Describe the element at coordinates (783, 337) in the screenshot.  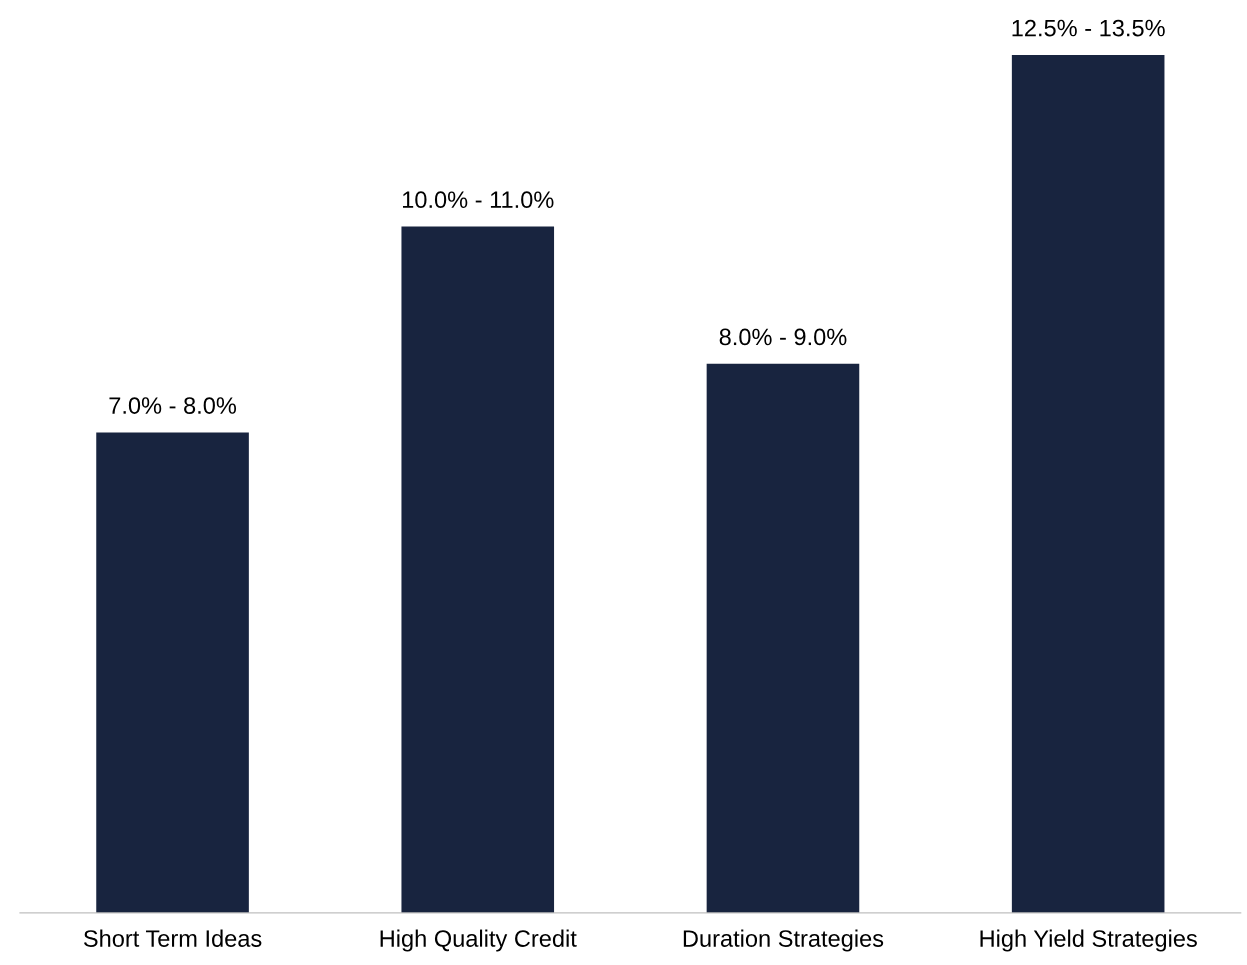
I see `data-label: 8.0% - 9.0%` at that location.